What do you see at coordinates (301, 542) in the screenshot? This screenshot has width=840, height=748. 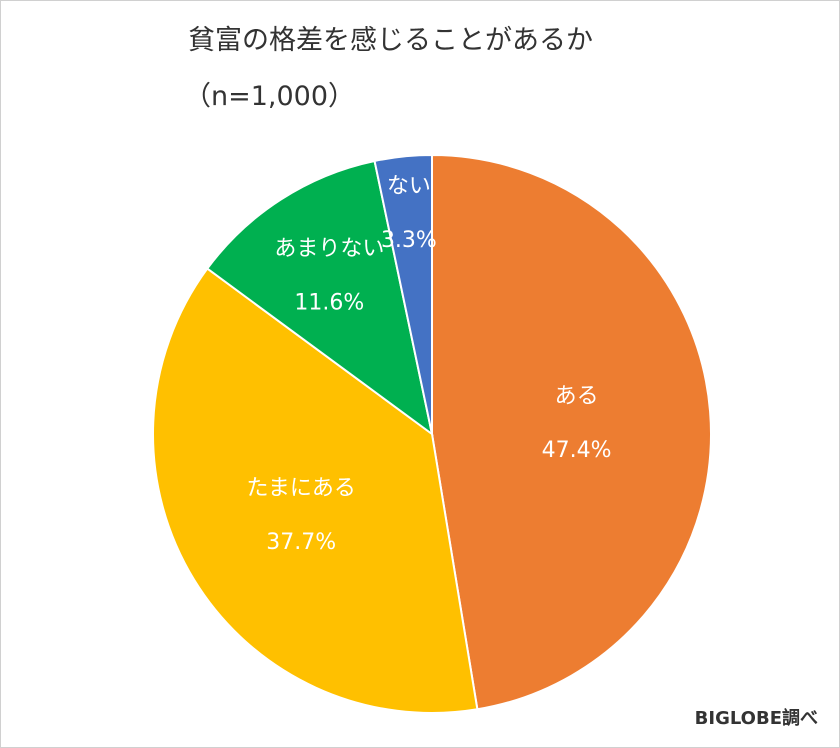 I see `slice-value-label: 37.7%` at bounding box center [301, 542].